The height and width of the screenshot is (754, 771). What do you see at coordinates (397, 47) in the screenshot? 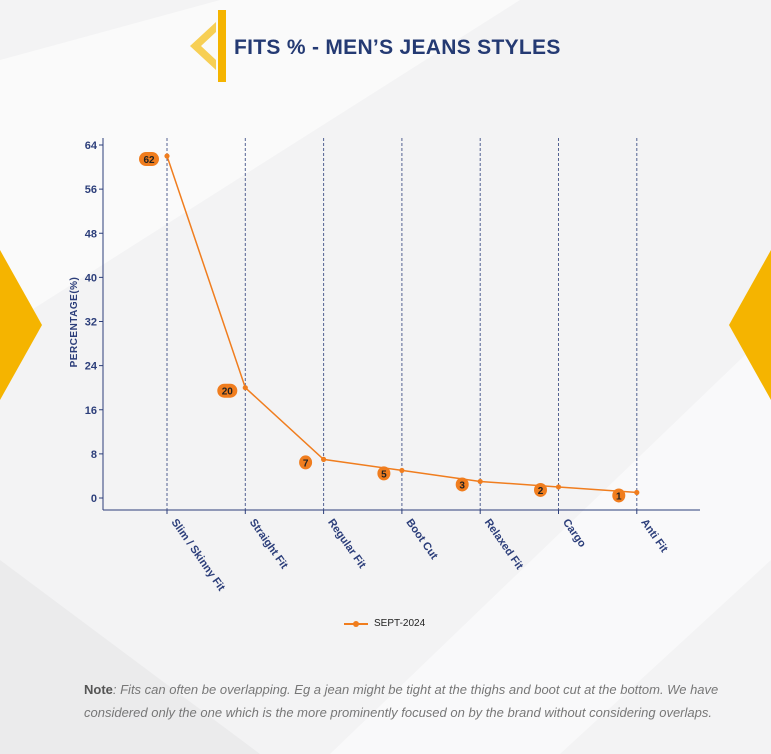
I see `page-title: FITS % - MEN’S JEANS STYLES` at bounding box center [397, 47].